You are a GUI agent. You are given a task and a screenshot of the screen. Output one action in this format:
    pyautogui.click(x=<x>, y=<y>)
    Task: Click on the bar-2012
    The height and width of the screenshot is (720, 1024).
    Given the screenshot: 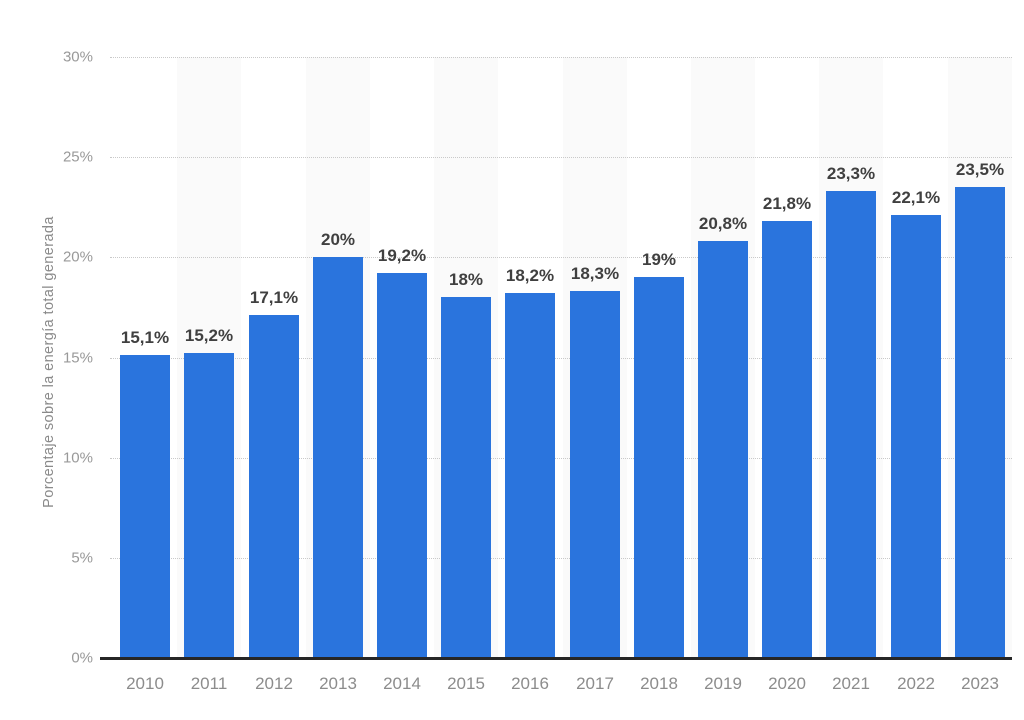 What is the action you would take?
    pyautogui.click(x=274, y=486)
    